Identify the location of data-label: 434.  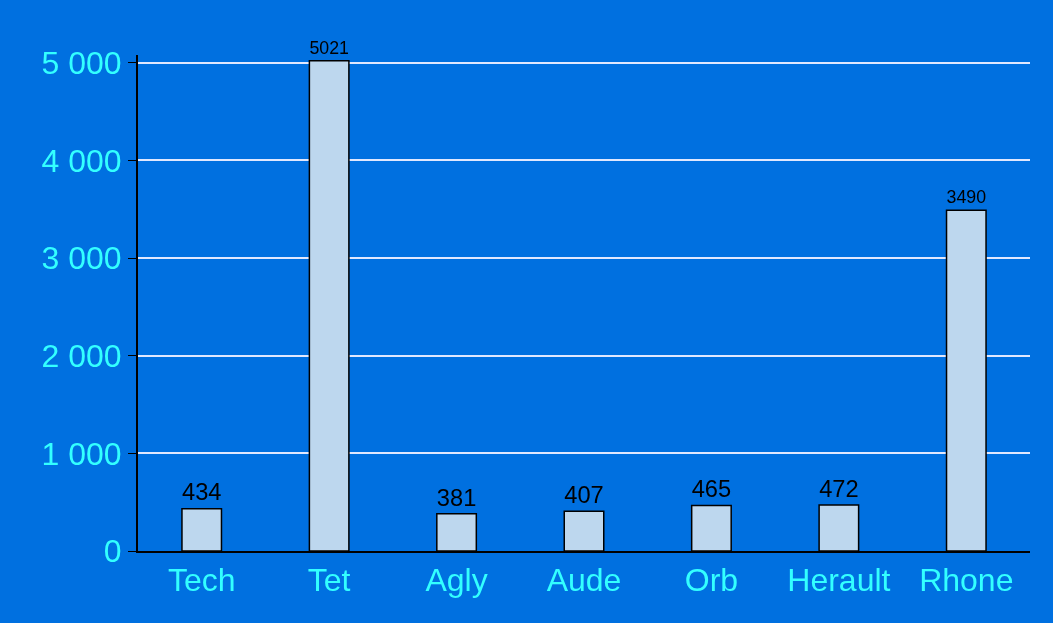
(201, 492).